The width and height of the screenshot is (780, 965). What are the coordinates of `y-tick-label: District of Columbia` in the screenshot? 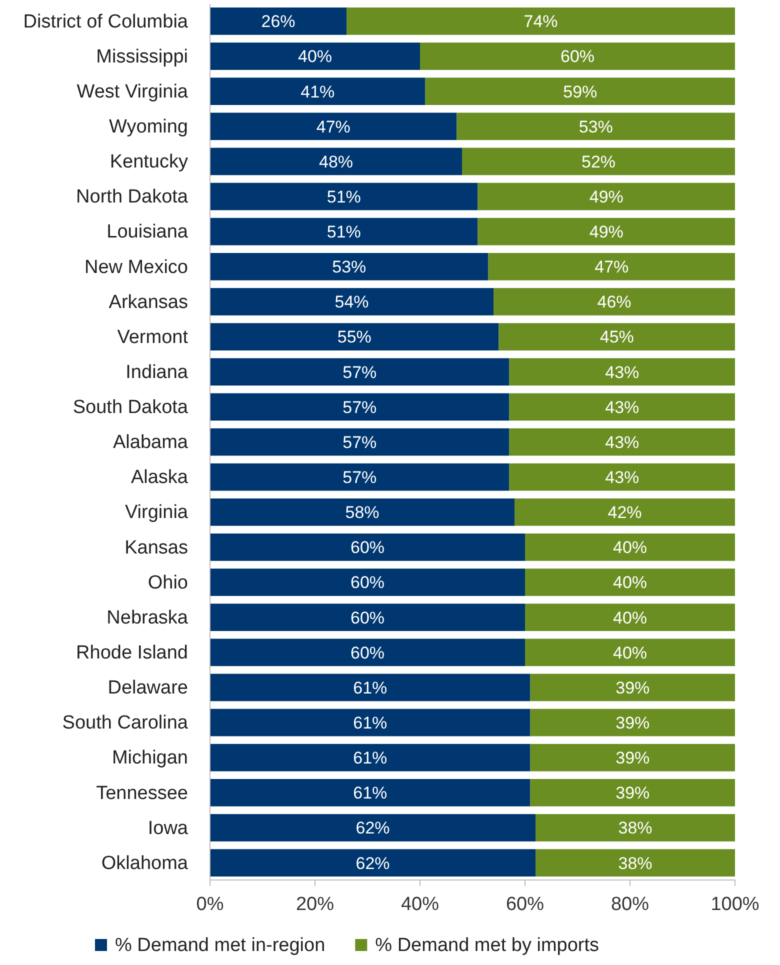 It's located at (105, 21).